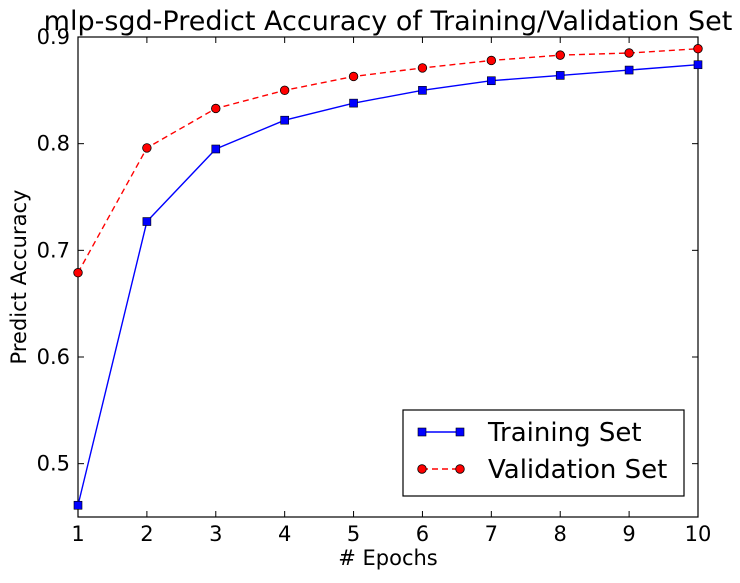  What do you see at coordinates (146, 534) in the screenshot?
I see `x-tick-label: 2` at bounding box center [146, 534].